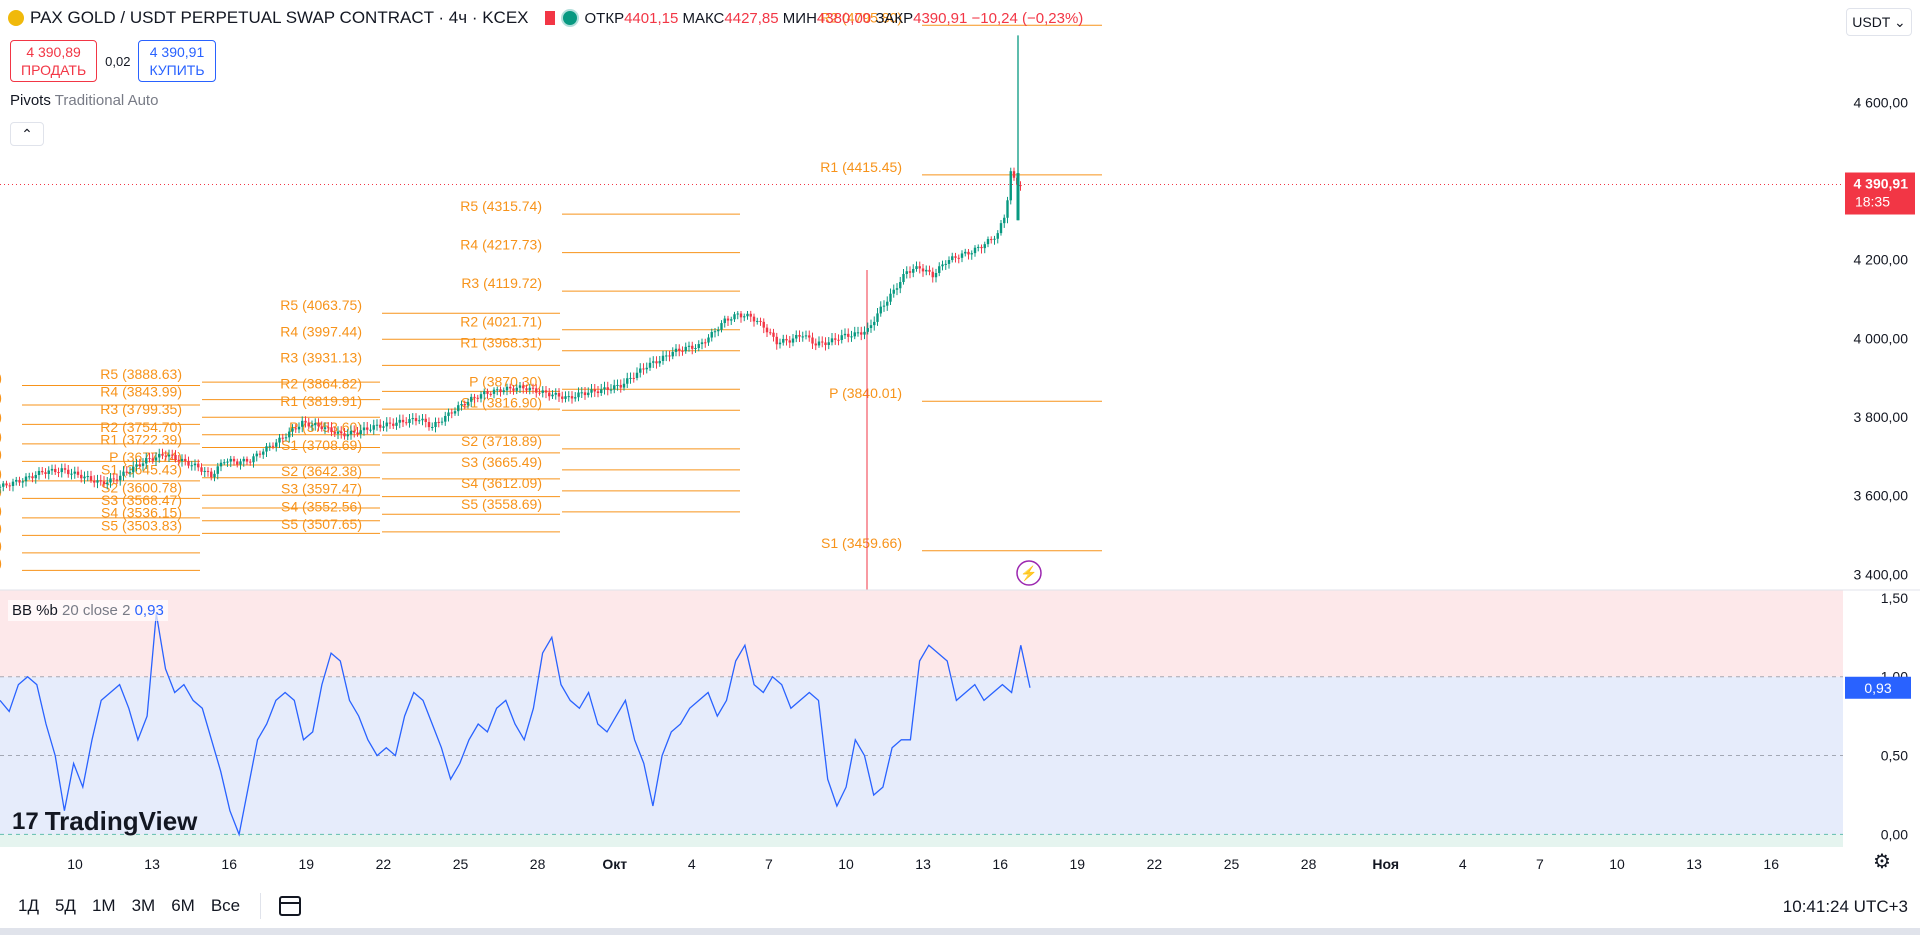  What do you see at coordinates (65, 905) in the screenshot?
I see `range-5d: 5Д` at bounding box center [65, 905].